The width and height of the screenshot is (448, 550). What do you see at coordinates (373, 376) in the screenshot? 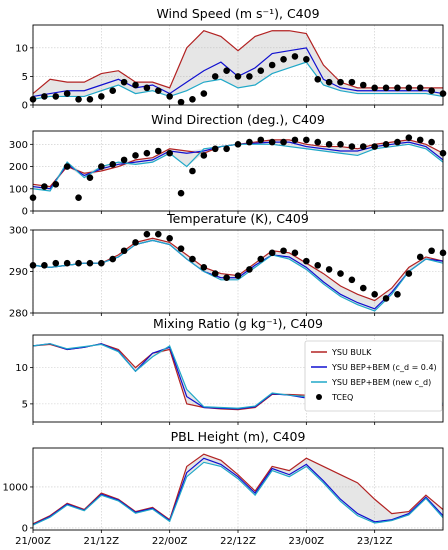
I see `legend-box` at bounding box center [373, 376].